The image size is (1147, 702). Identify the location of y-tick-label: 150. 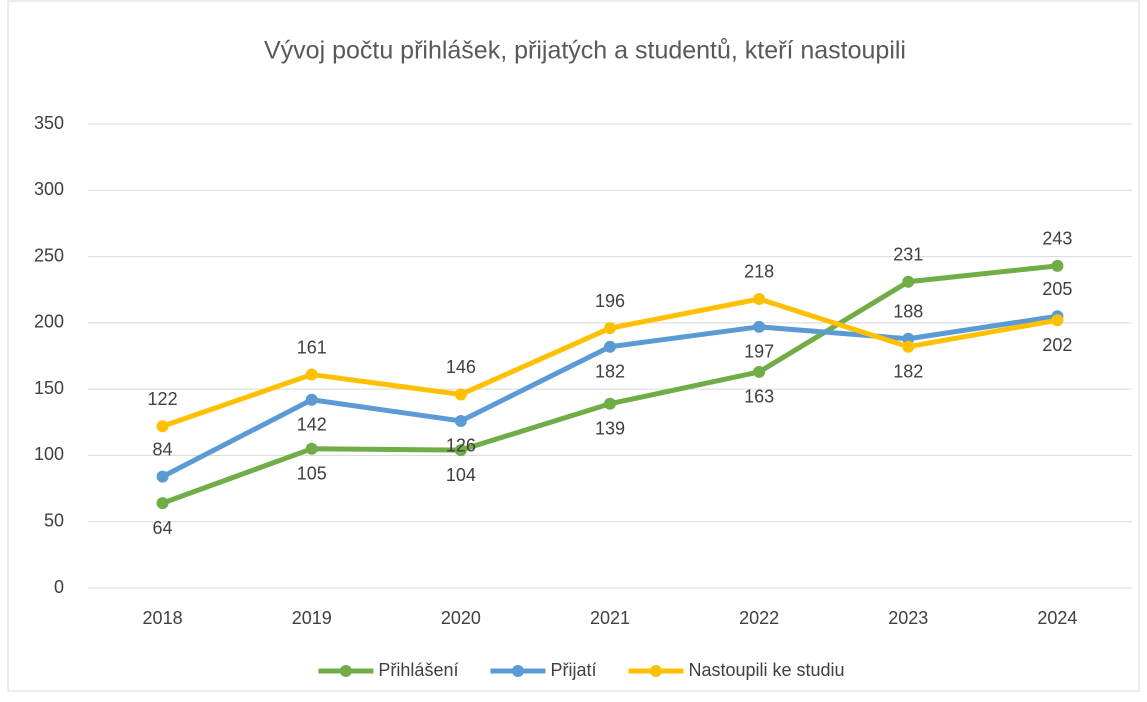
(49, 388).